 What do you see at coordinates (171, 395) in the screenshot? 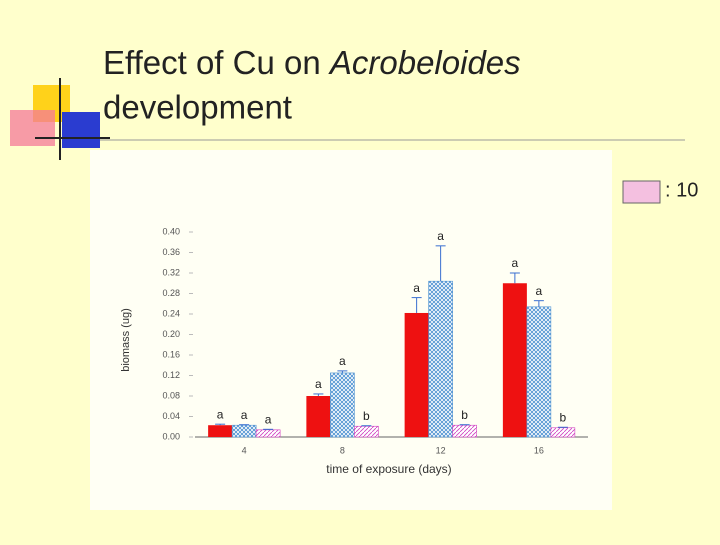
I see `y-tick-label: 0.08` at bounding box center [171, 395].